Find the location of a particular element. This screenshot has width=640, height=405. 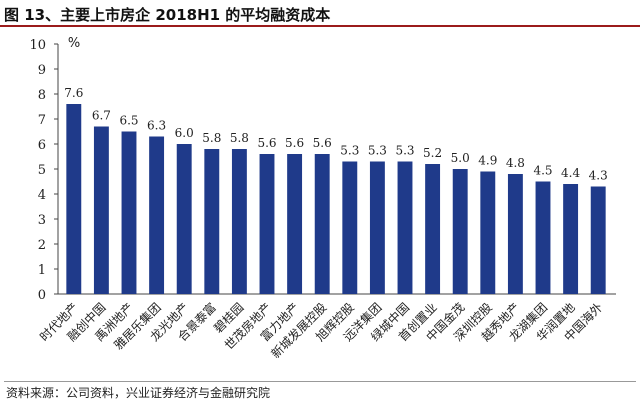

figure-title: 图 13、主要上市房企 2018H1 的平均融资成本 is located at coordinates (167, 15).